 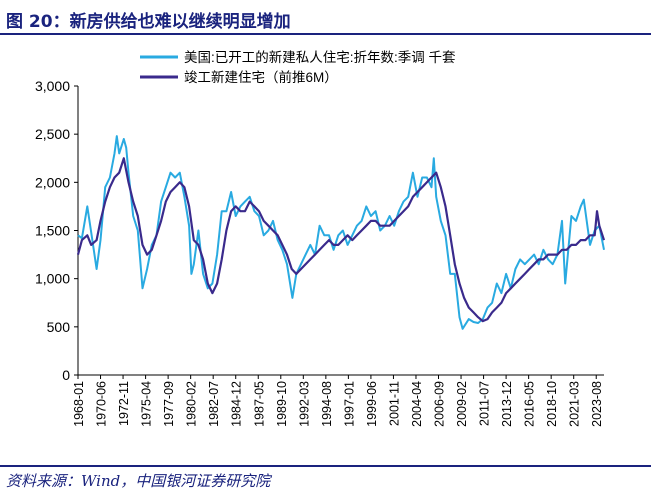 I want to click on y-tick-label: 2,500, so click(x=52, y=134).